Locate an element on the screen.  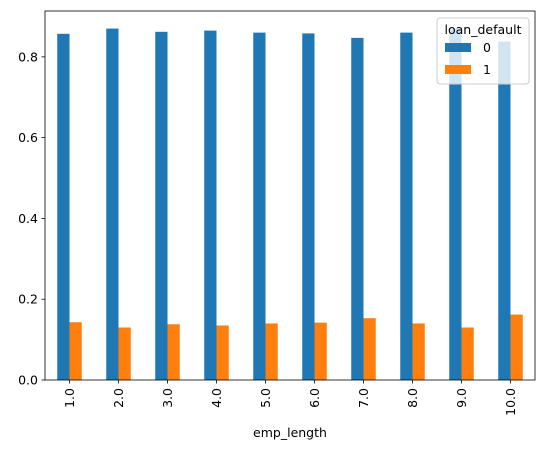
bar-series-0-2.0 is located at coordinates (112, 204).